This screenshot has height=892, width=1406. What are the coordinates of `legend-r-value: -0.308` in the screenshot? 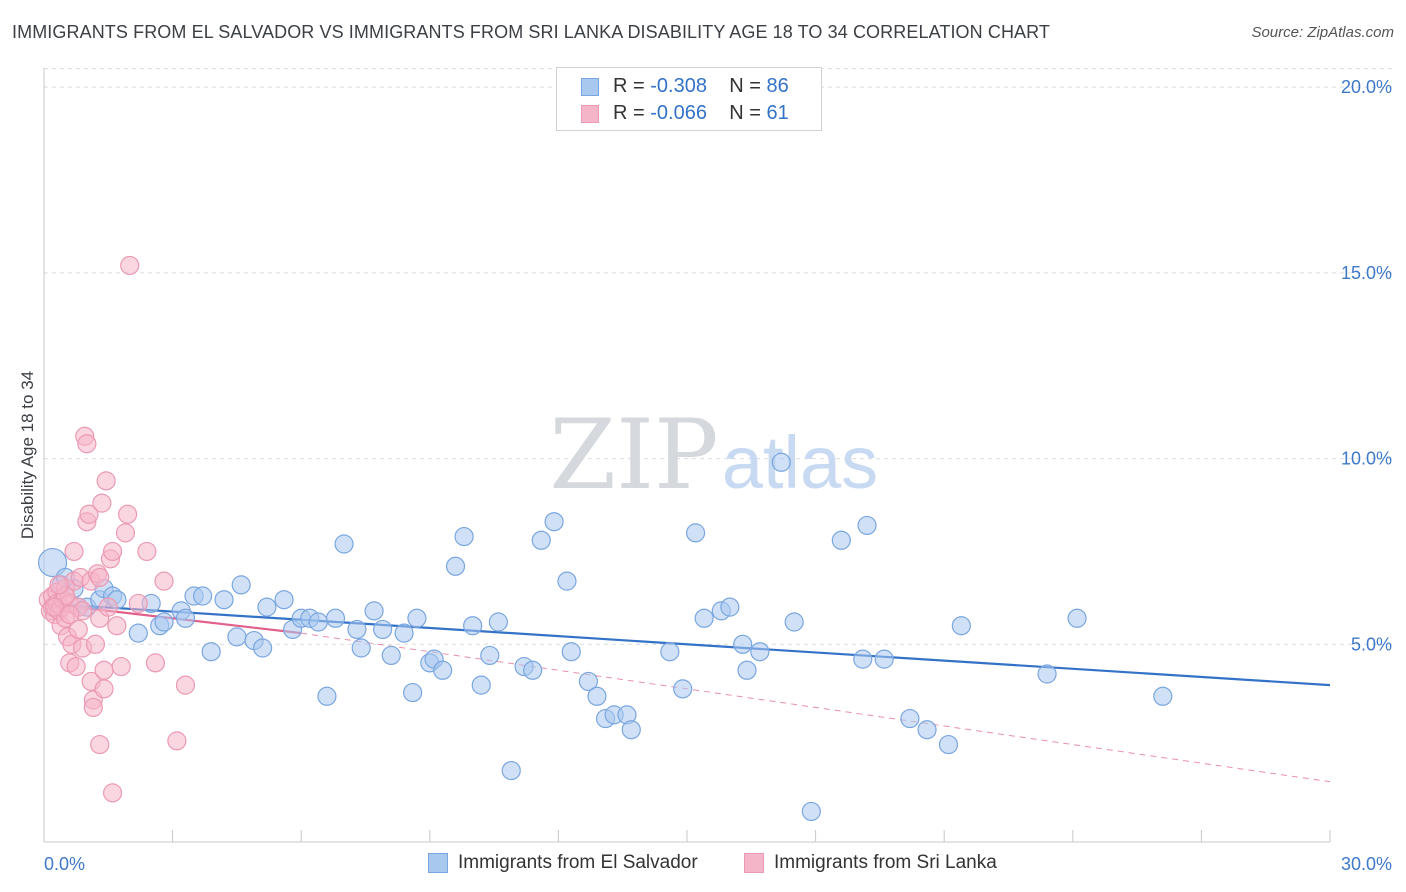 It's located at (678, 86).